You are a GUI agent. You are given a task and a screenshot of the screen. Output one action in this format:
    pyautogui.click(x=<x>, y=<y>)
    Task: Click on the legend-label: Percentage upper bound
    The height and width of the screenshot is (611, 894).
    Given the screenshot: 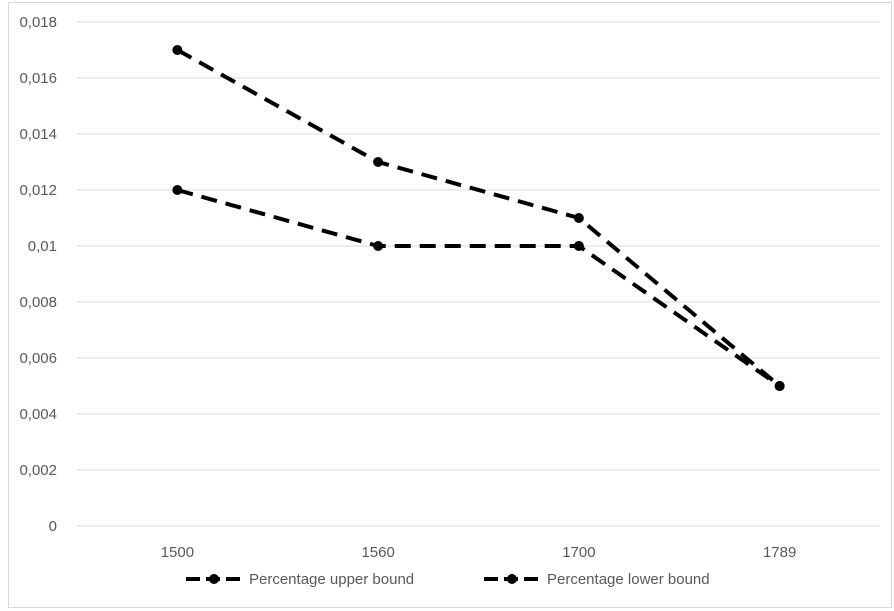 What is the action you would take?
    pyautogui.click(x=331, y=579)
    